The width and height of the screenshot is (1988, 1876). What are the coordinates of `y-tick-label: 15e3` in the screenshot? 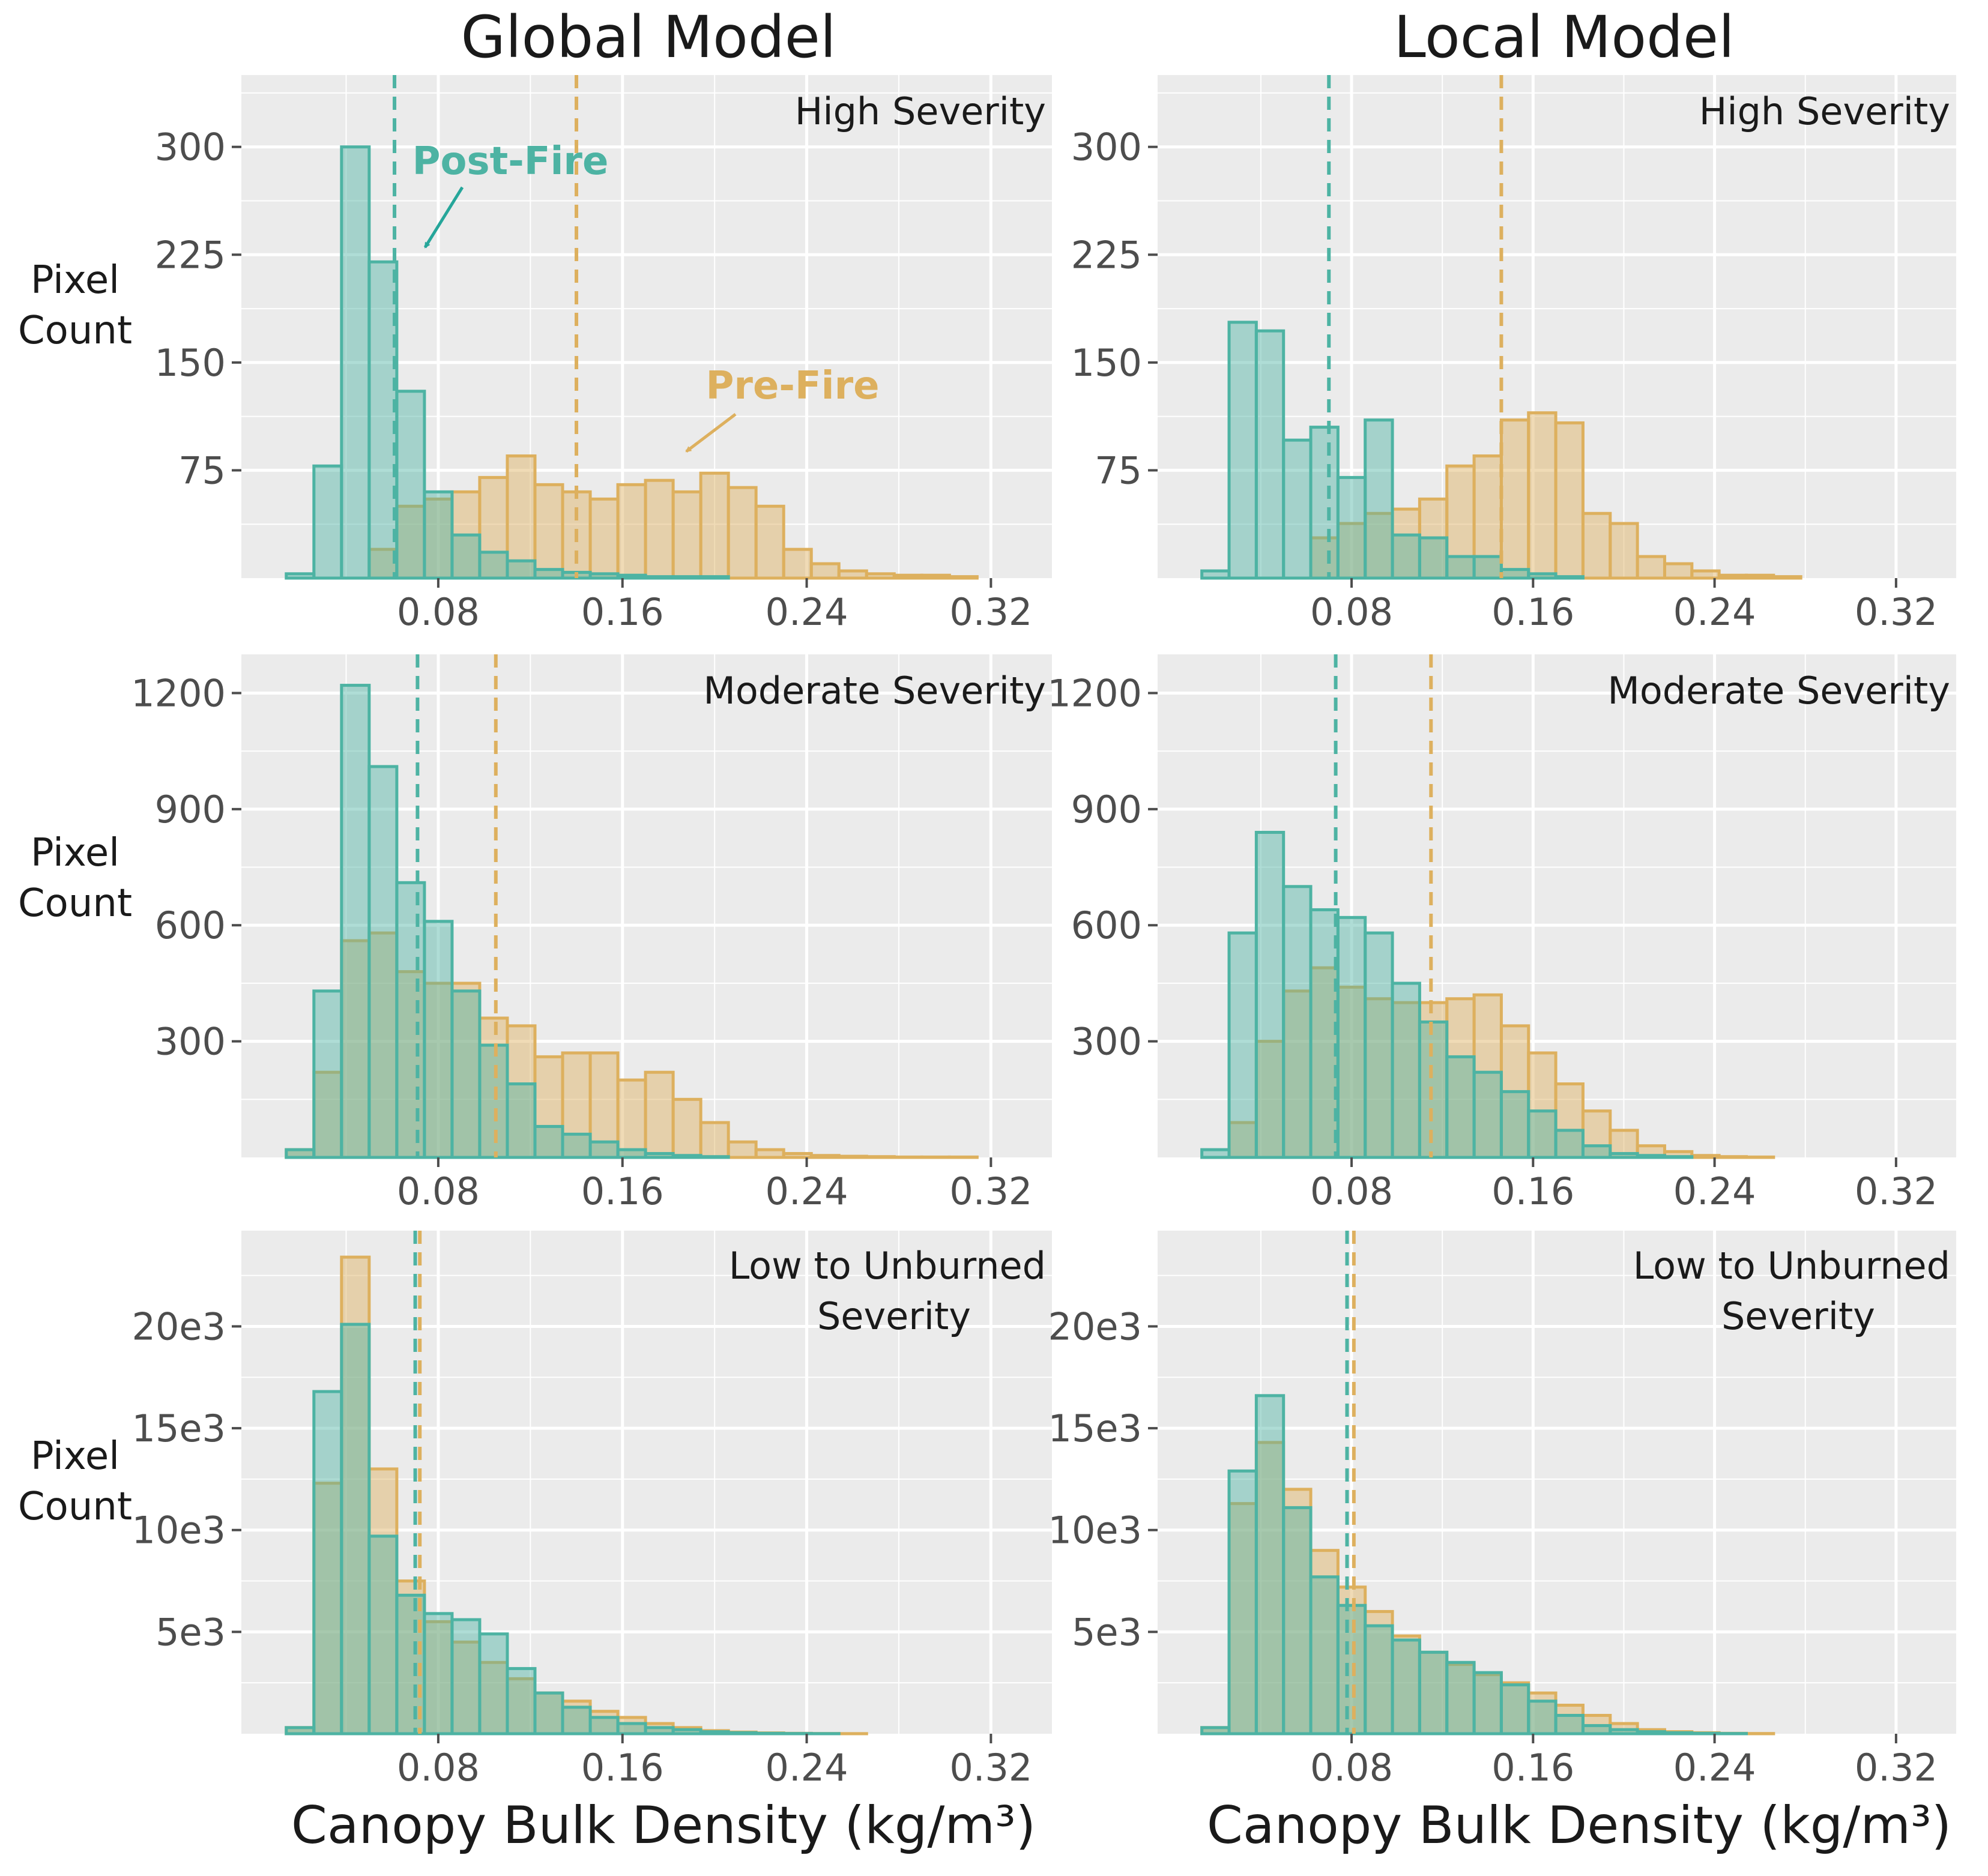 It's located at (1095, 1428).